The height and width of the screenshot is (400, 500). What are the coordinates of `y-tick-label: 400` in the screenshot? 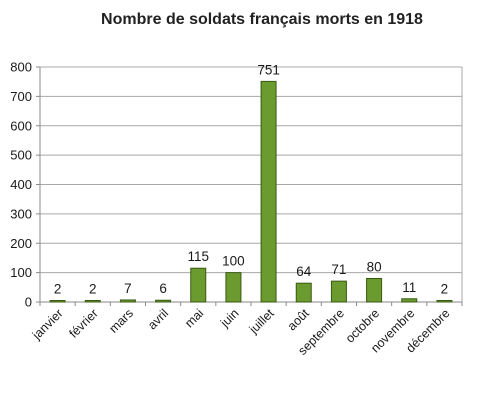 It's located at (21, 184).